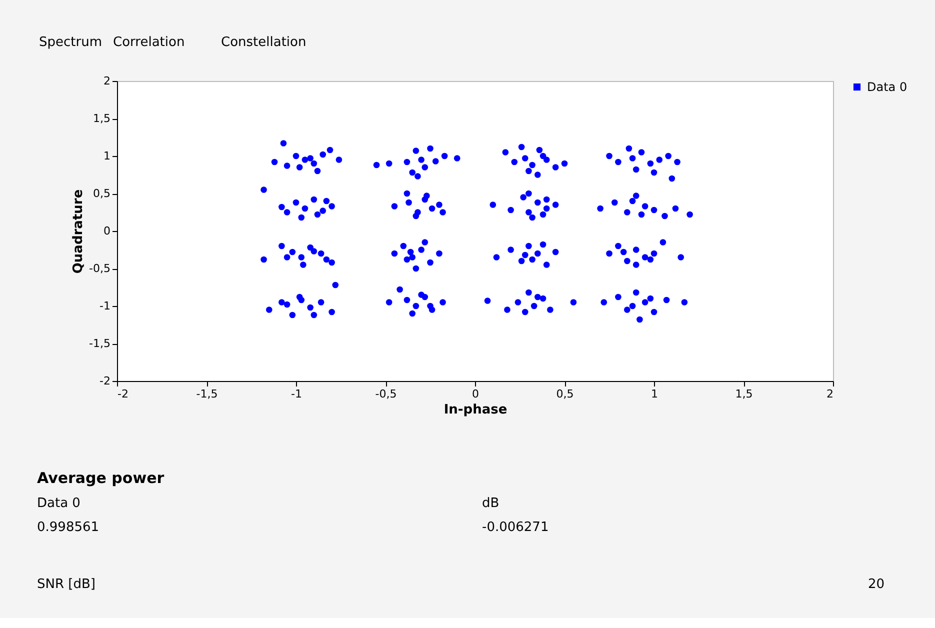  Describe the element at coordinates (475, 394) in the screenshot. I see `x-tick-label: 0` at that location.